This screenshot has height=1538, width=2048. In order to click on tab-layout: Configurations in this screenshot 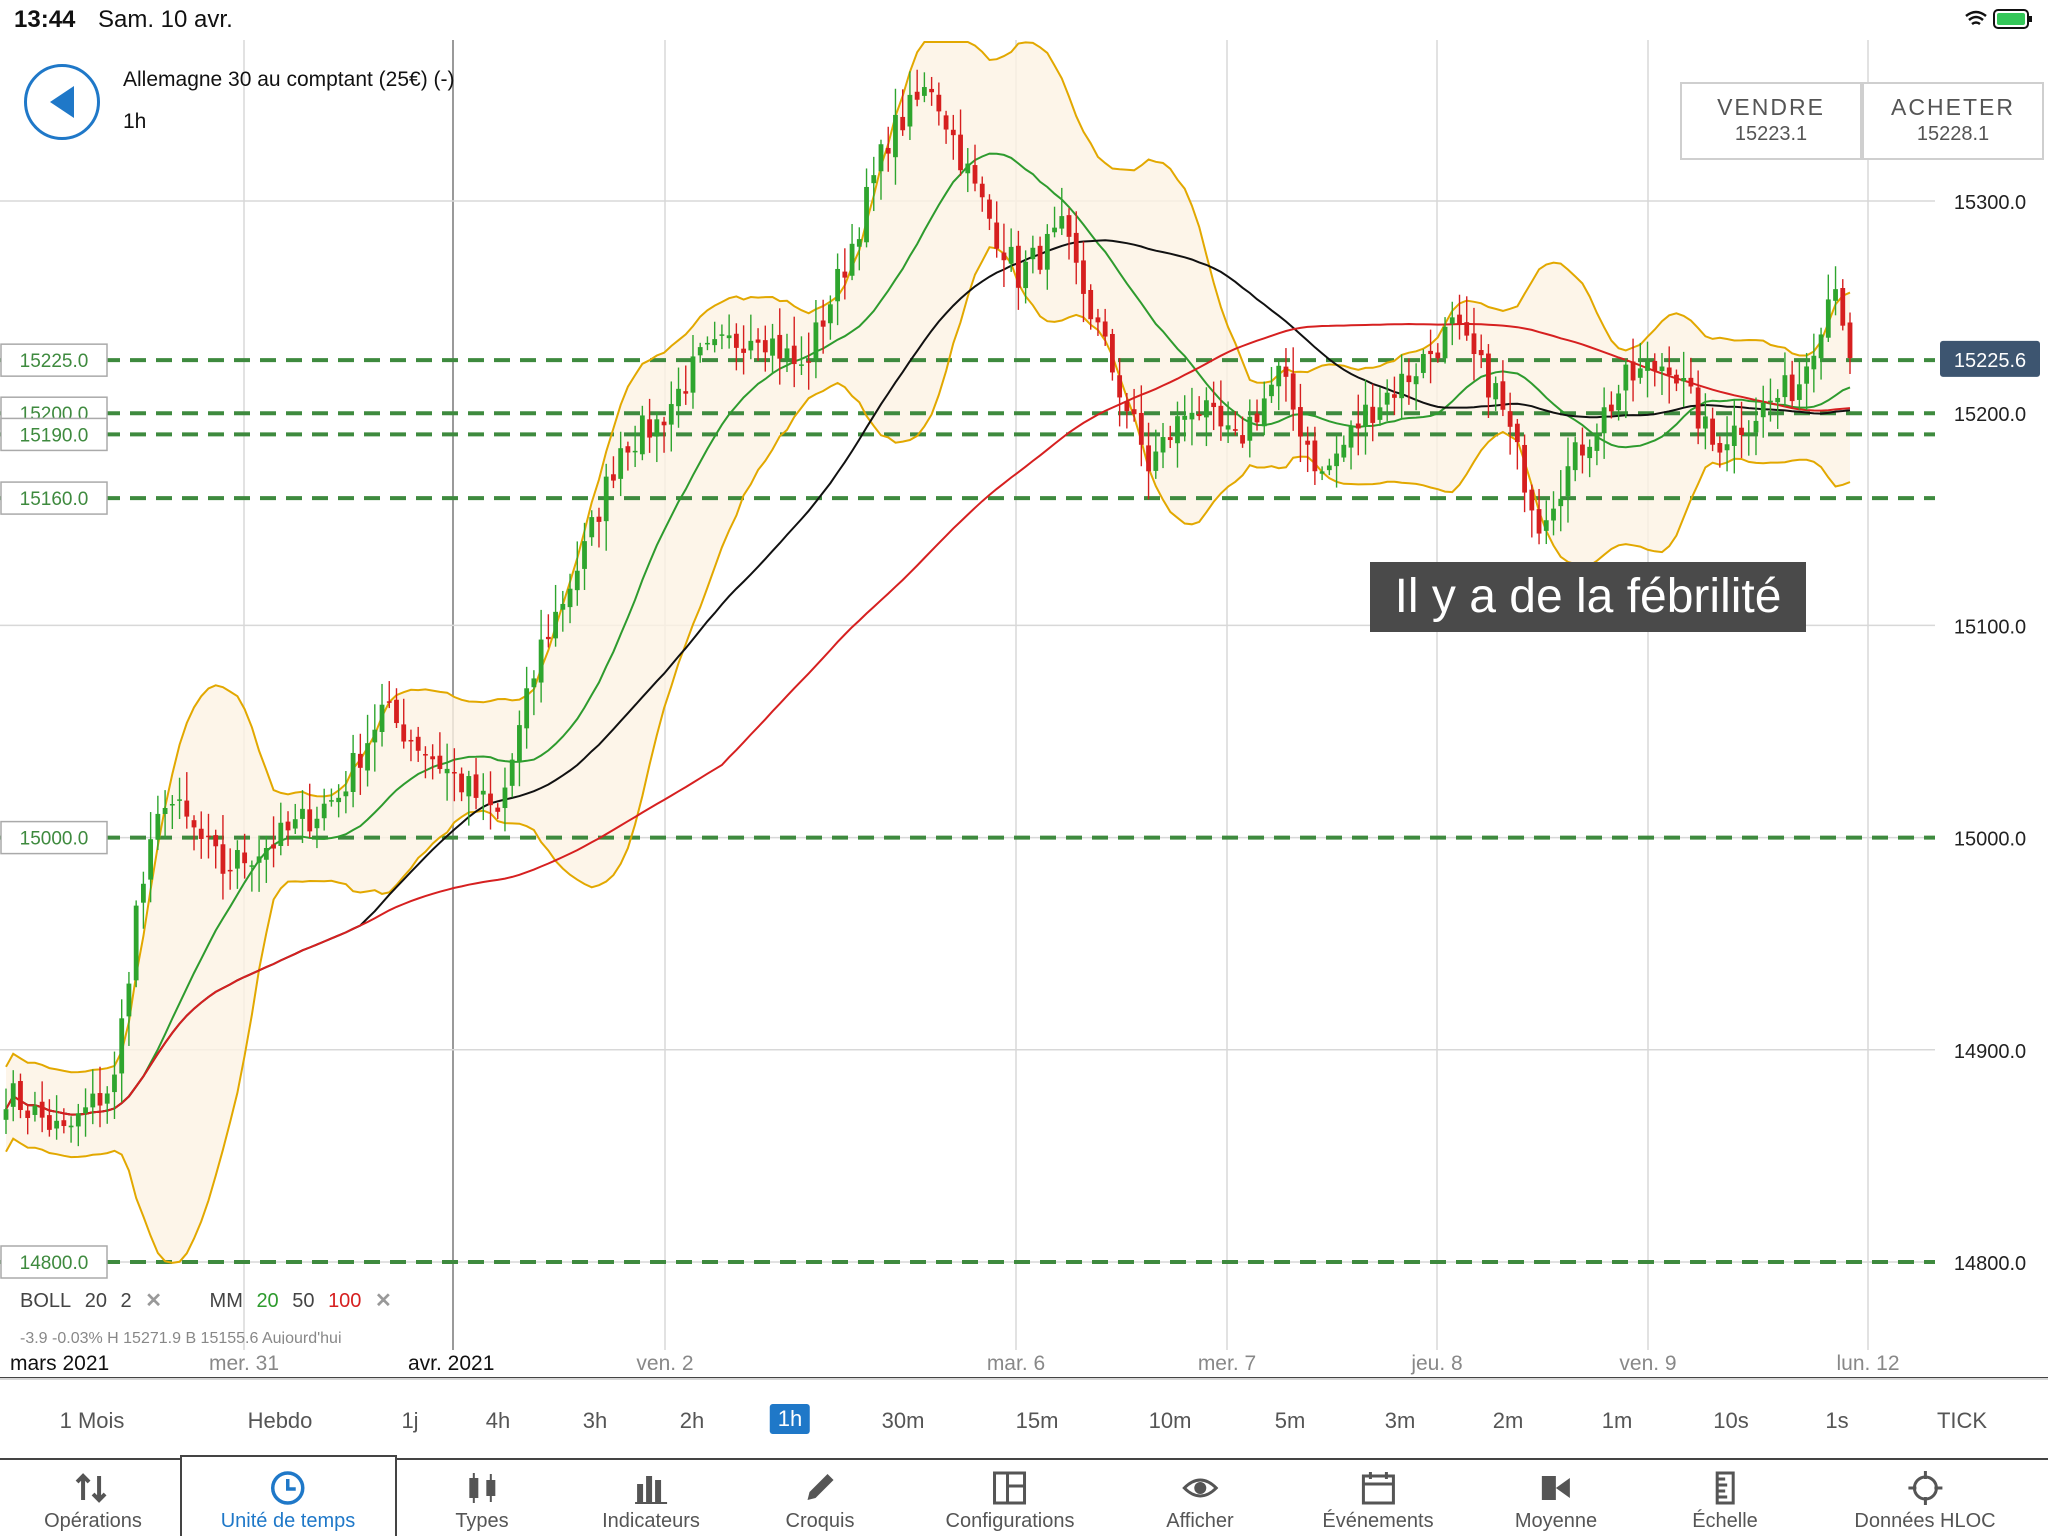, I will do `click(1010, 1499)`.